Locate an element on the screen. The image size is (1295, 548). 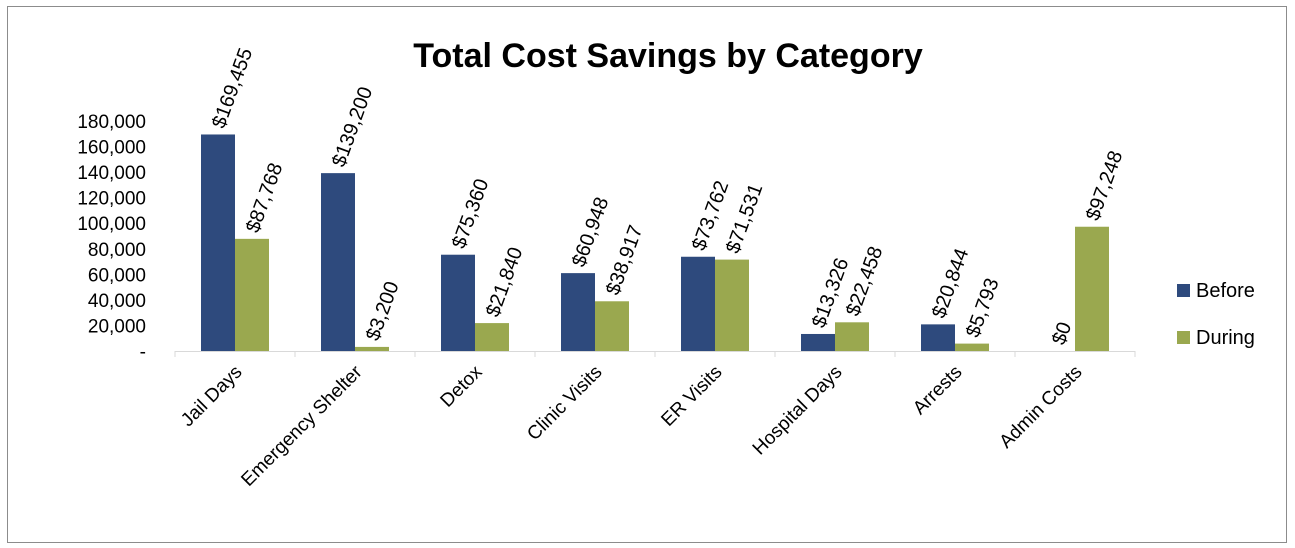
x-category-label: Emergency Shelter is located at coordinates (302, 426).